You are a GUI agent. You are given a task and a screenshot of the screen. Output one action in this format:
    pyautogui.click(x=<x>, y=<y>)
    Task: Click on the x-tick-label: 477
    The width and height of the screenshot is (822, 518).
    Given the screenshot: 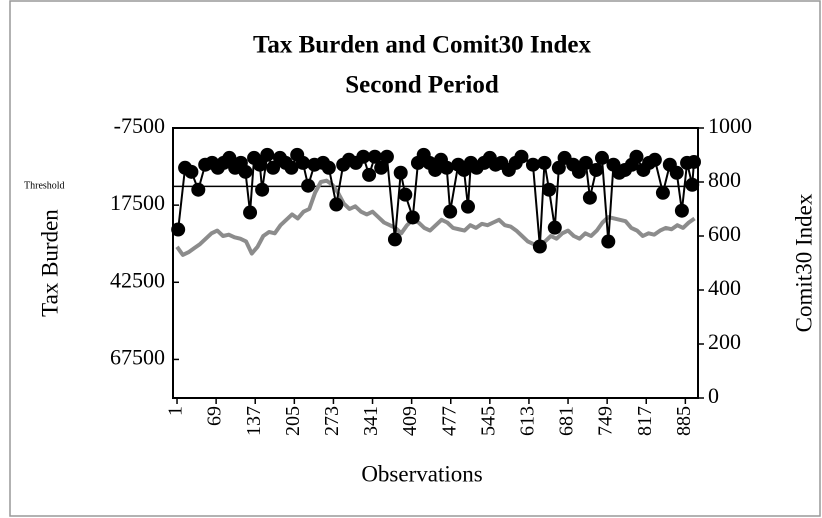 What is the action you would take?
    pyautogui.click(x=449, y=421)
    